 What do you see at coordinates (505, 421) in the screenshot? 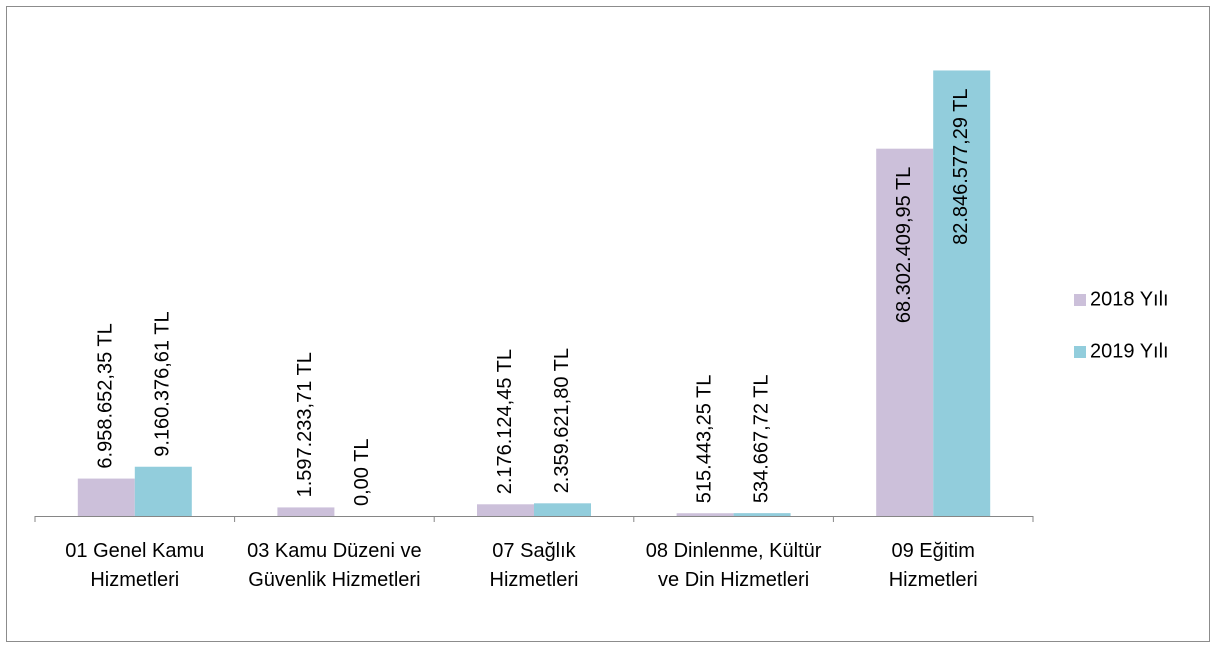
I see `value-label: 2.176.124,45 TL` at bounding box center [505, 421].